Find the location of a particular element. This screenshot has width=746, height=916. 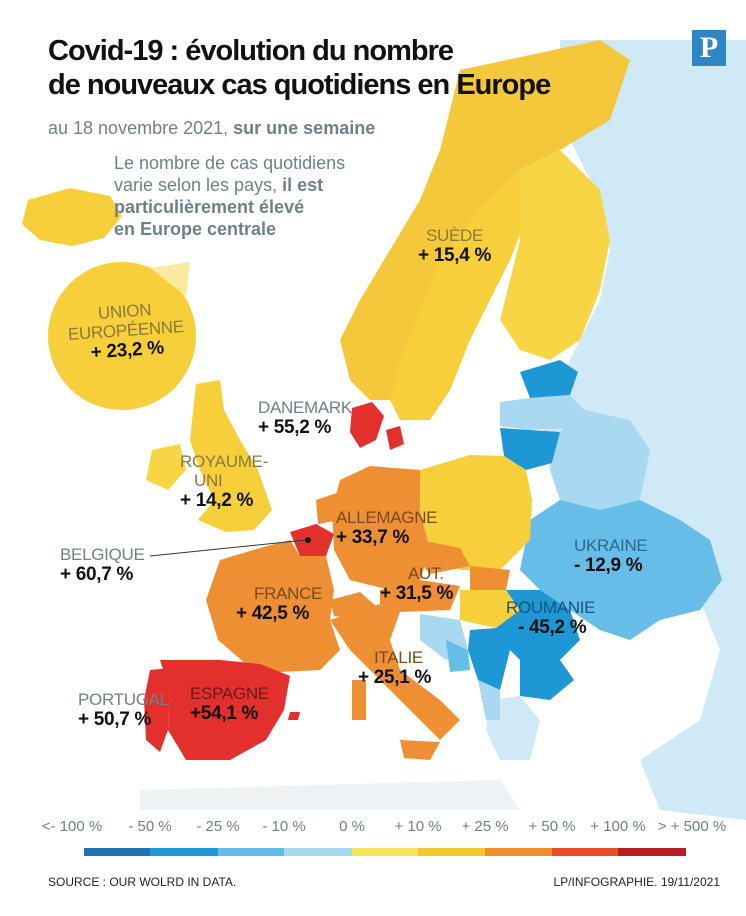

subtitle: au 18 novembre 2021, sur une semaine is located at coordinates (211, 128).